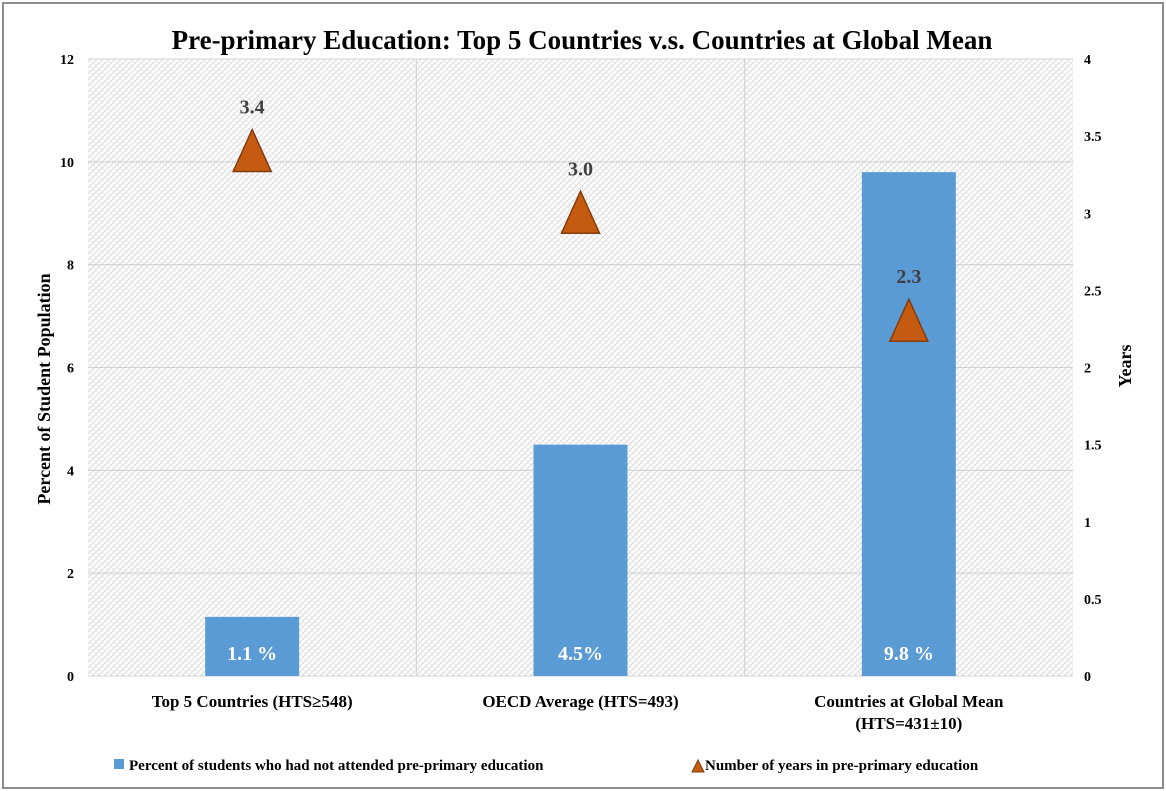 This screenshot has width=1166, height=791. What do you see at coordinates (1087, 214) in the screenshot?
I see `y2-tick-label: 3` at bounding box center [1087, 214].